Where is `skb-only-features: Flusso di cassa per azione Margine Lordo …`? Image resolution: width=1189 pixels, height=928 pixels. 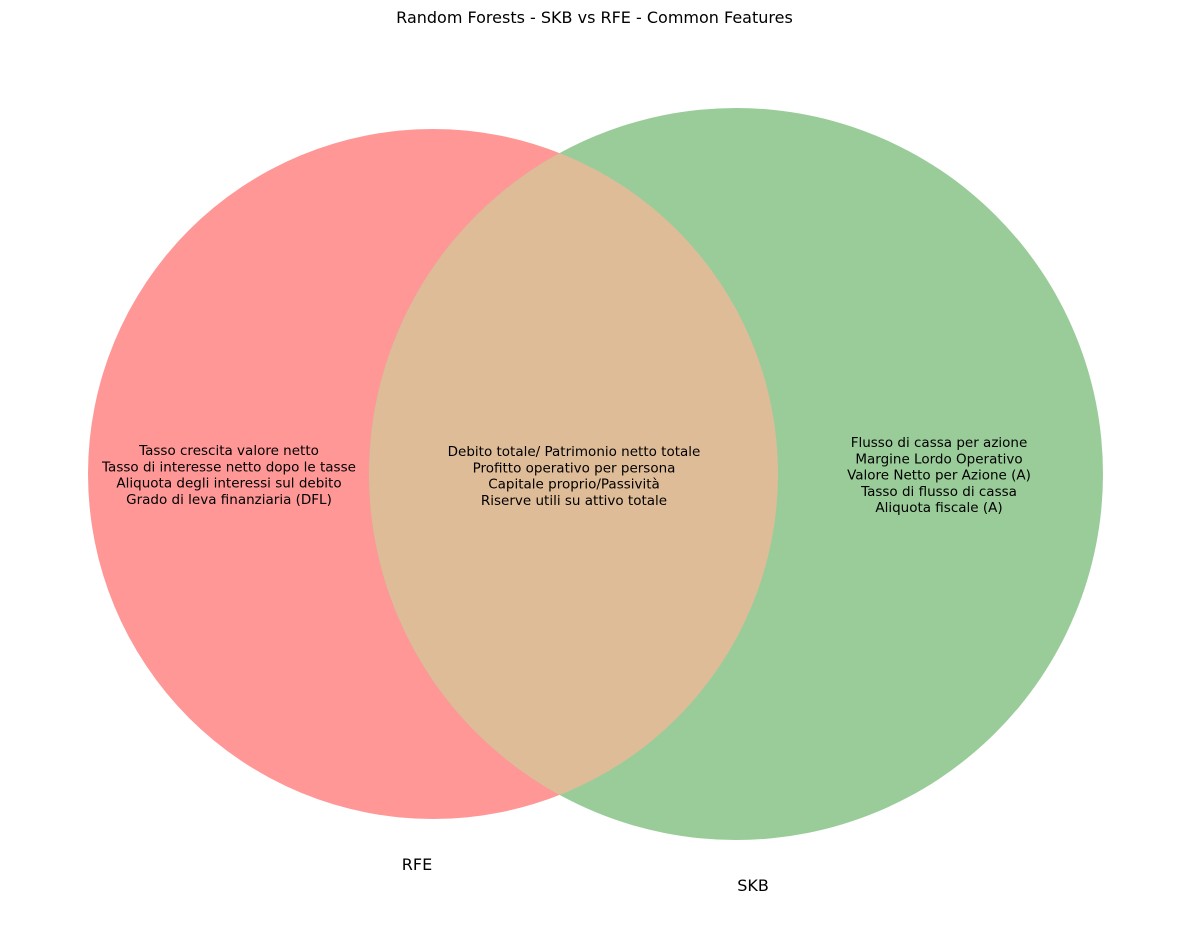 skb-only-features: Flusso di cassa per azione Margine Lordo … is located at coordinates (939, 475).